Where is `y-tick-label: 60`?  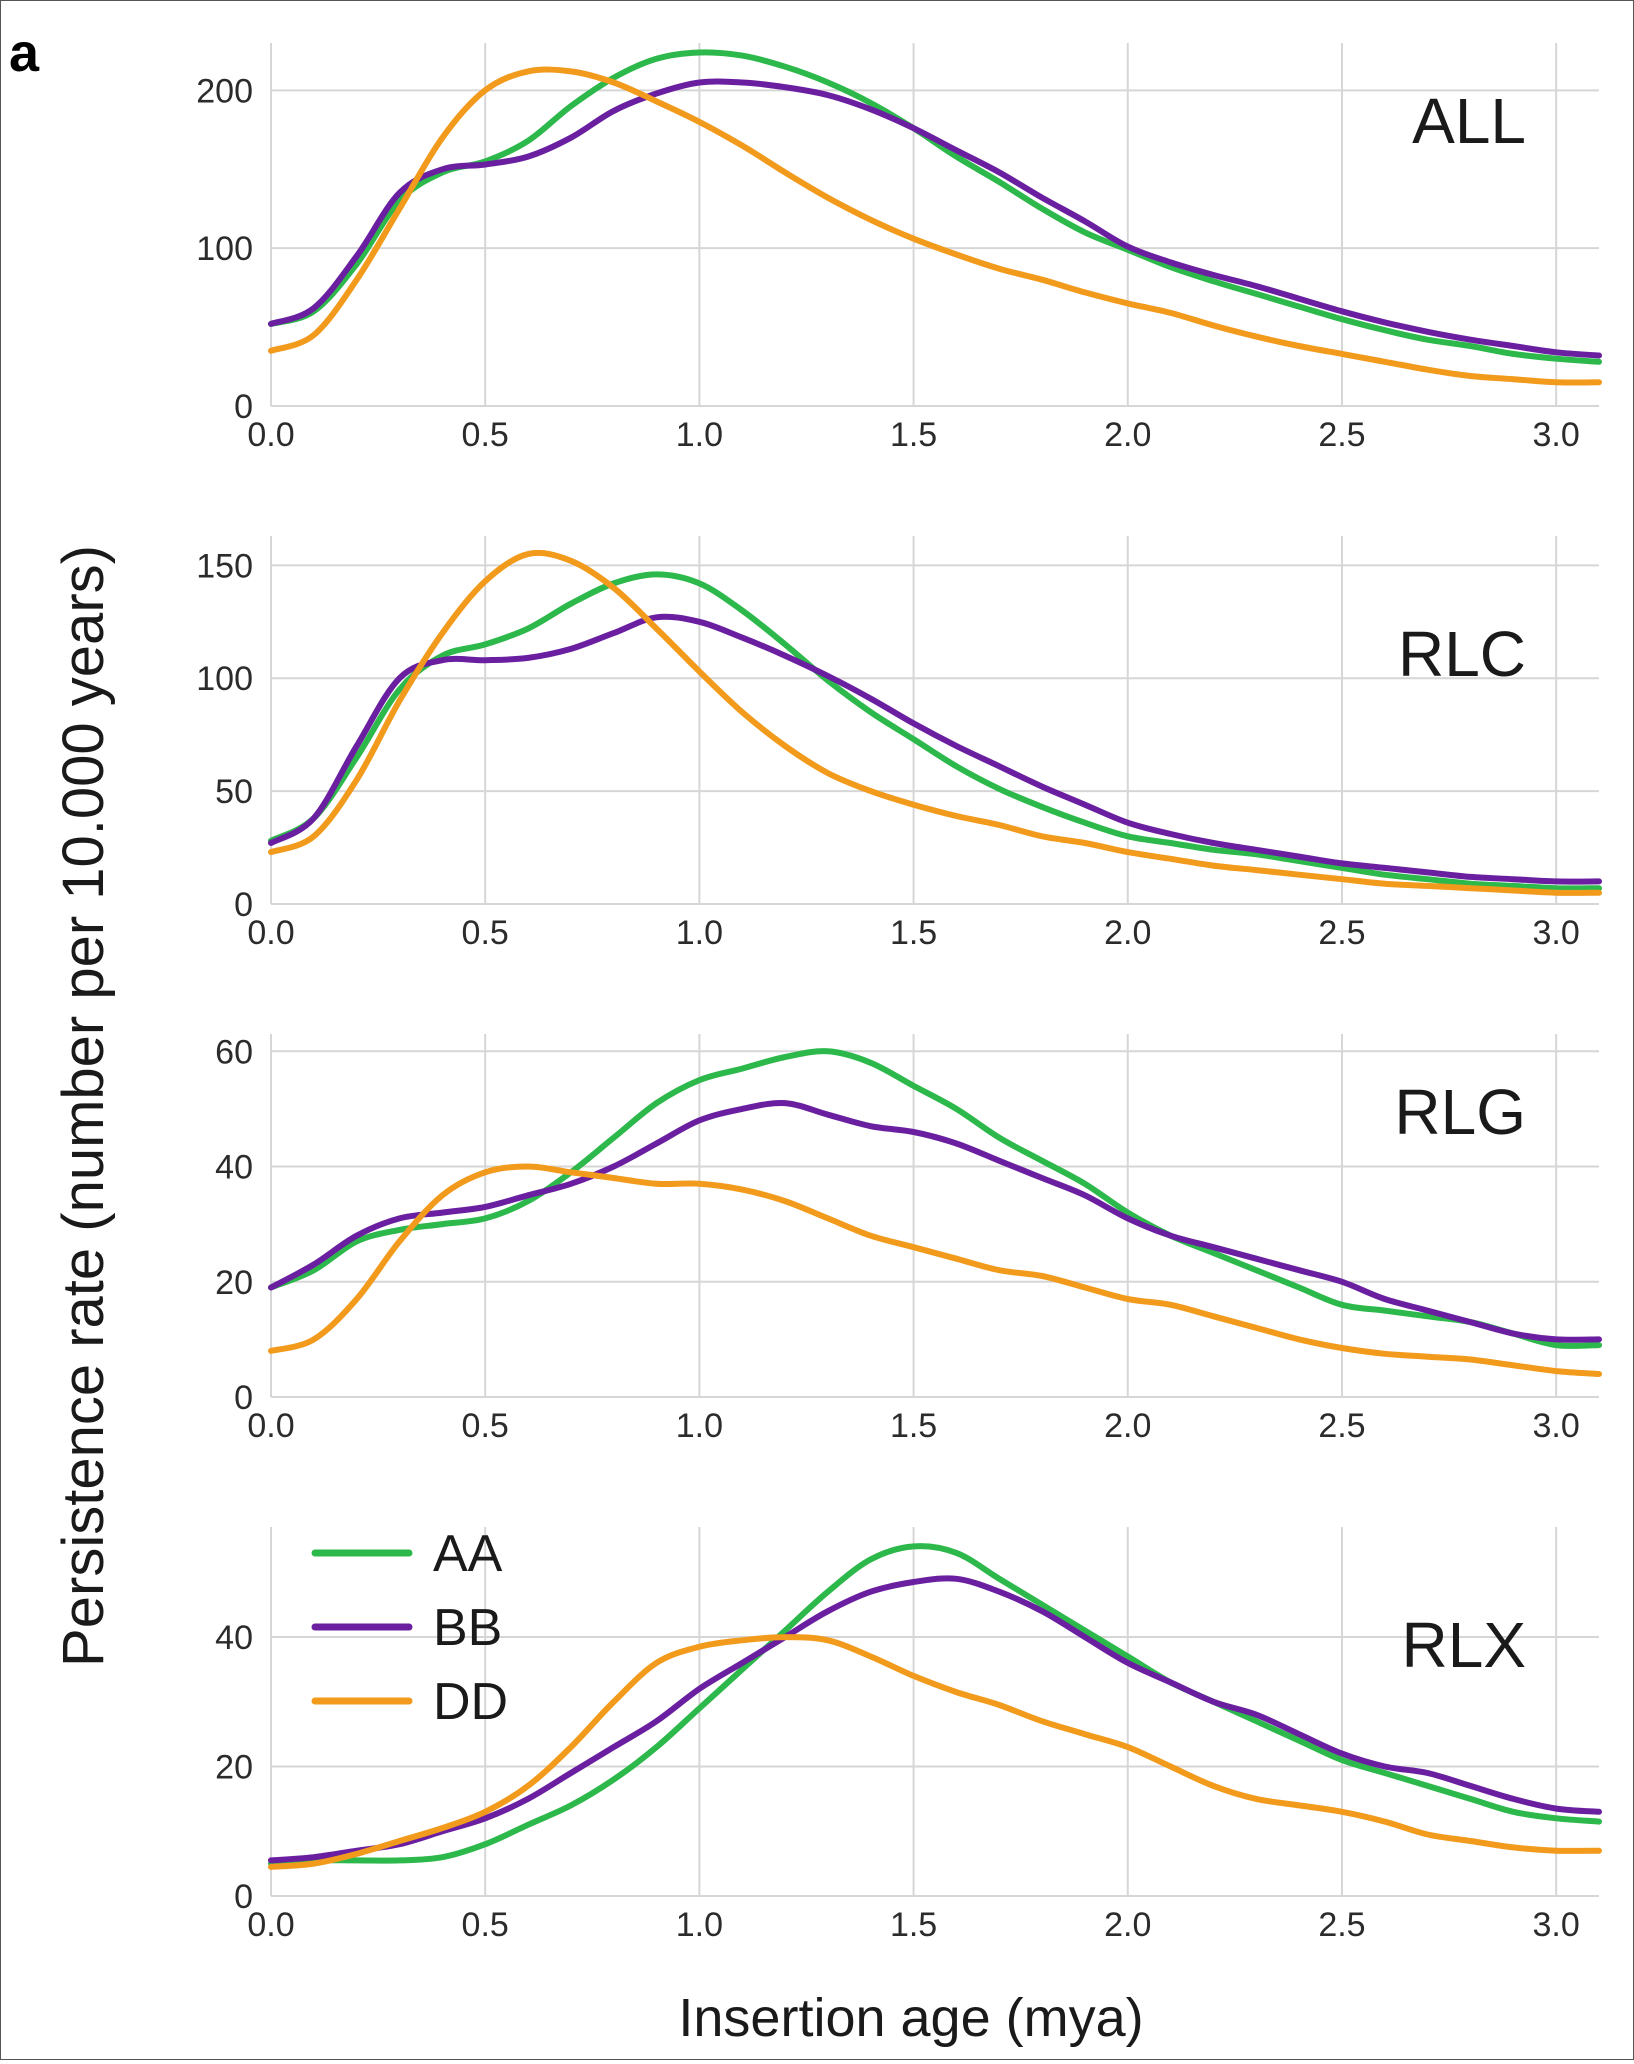
y-tick-label: 60 is located at coordinates (234, 1052).